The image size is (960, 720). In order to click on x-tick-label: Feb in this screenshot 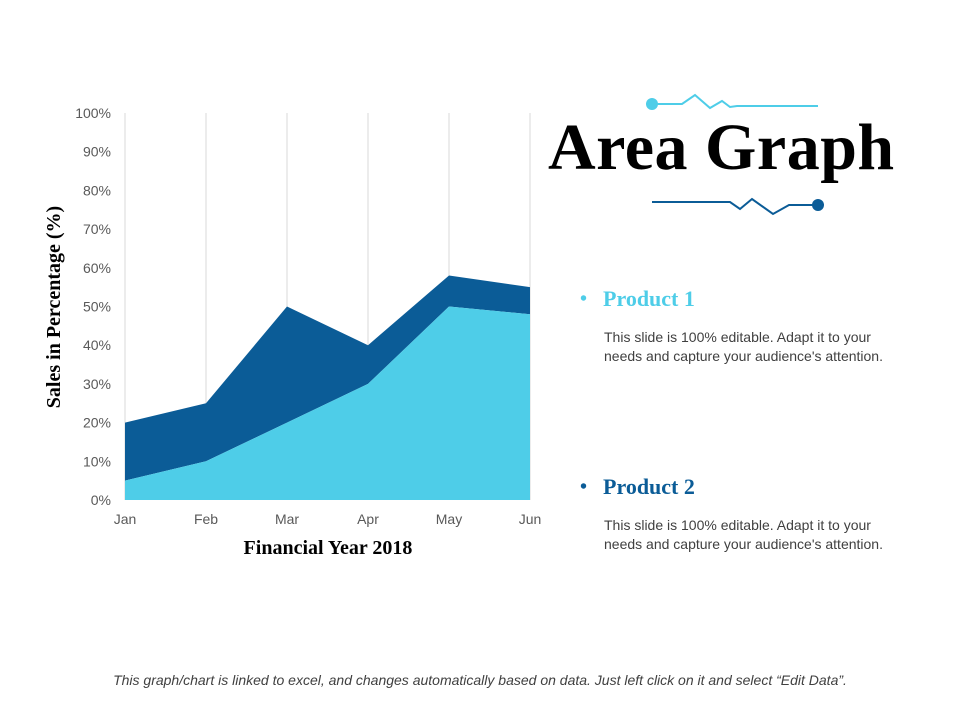, I will do `click(206, 519)`.